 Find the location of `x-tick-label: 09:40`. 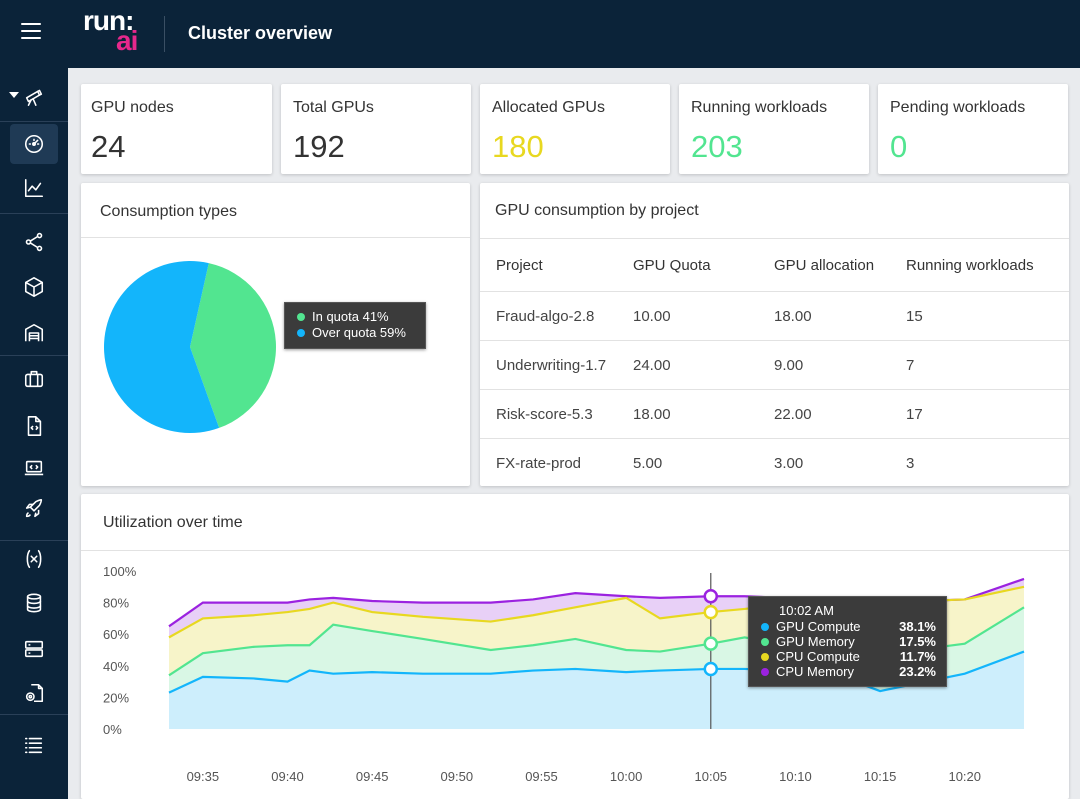

x-tick-label: 09:40 is located at coordinates (287, 776).